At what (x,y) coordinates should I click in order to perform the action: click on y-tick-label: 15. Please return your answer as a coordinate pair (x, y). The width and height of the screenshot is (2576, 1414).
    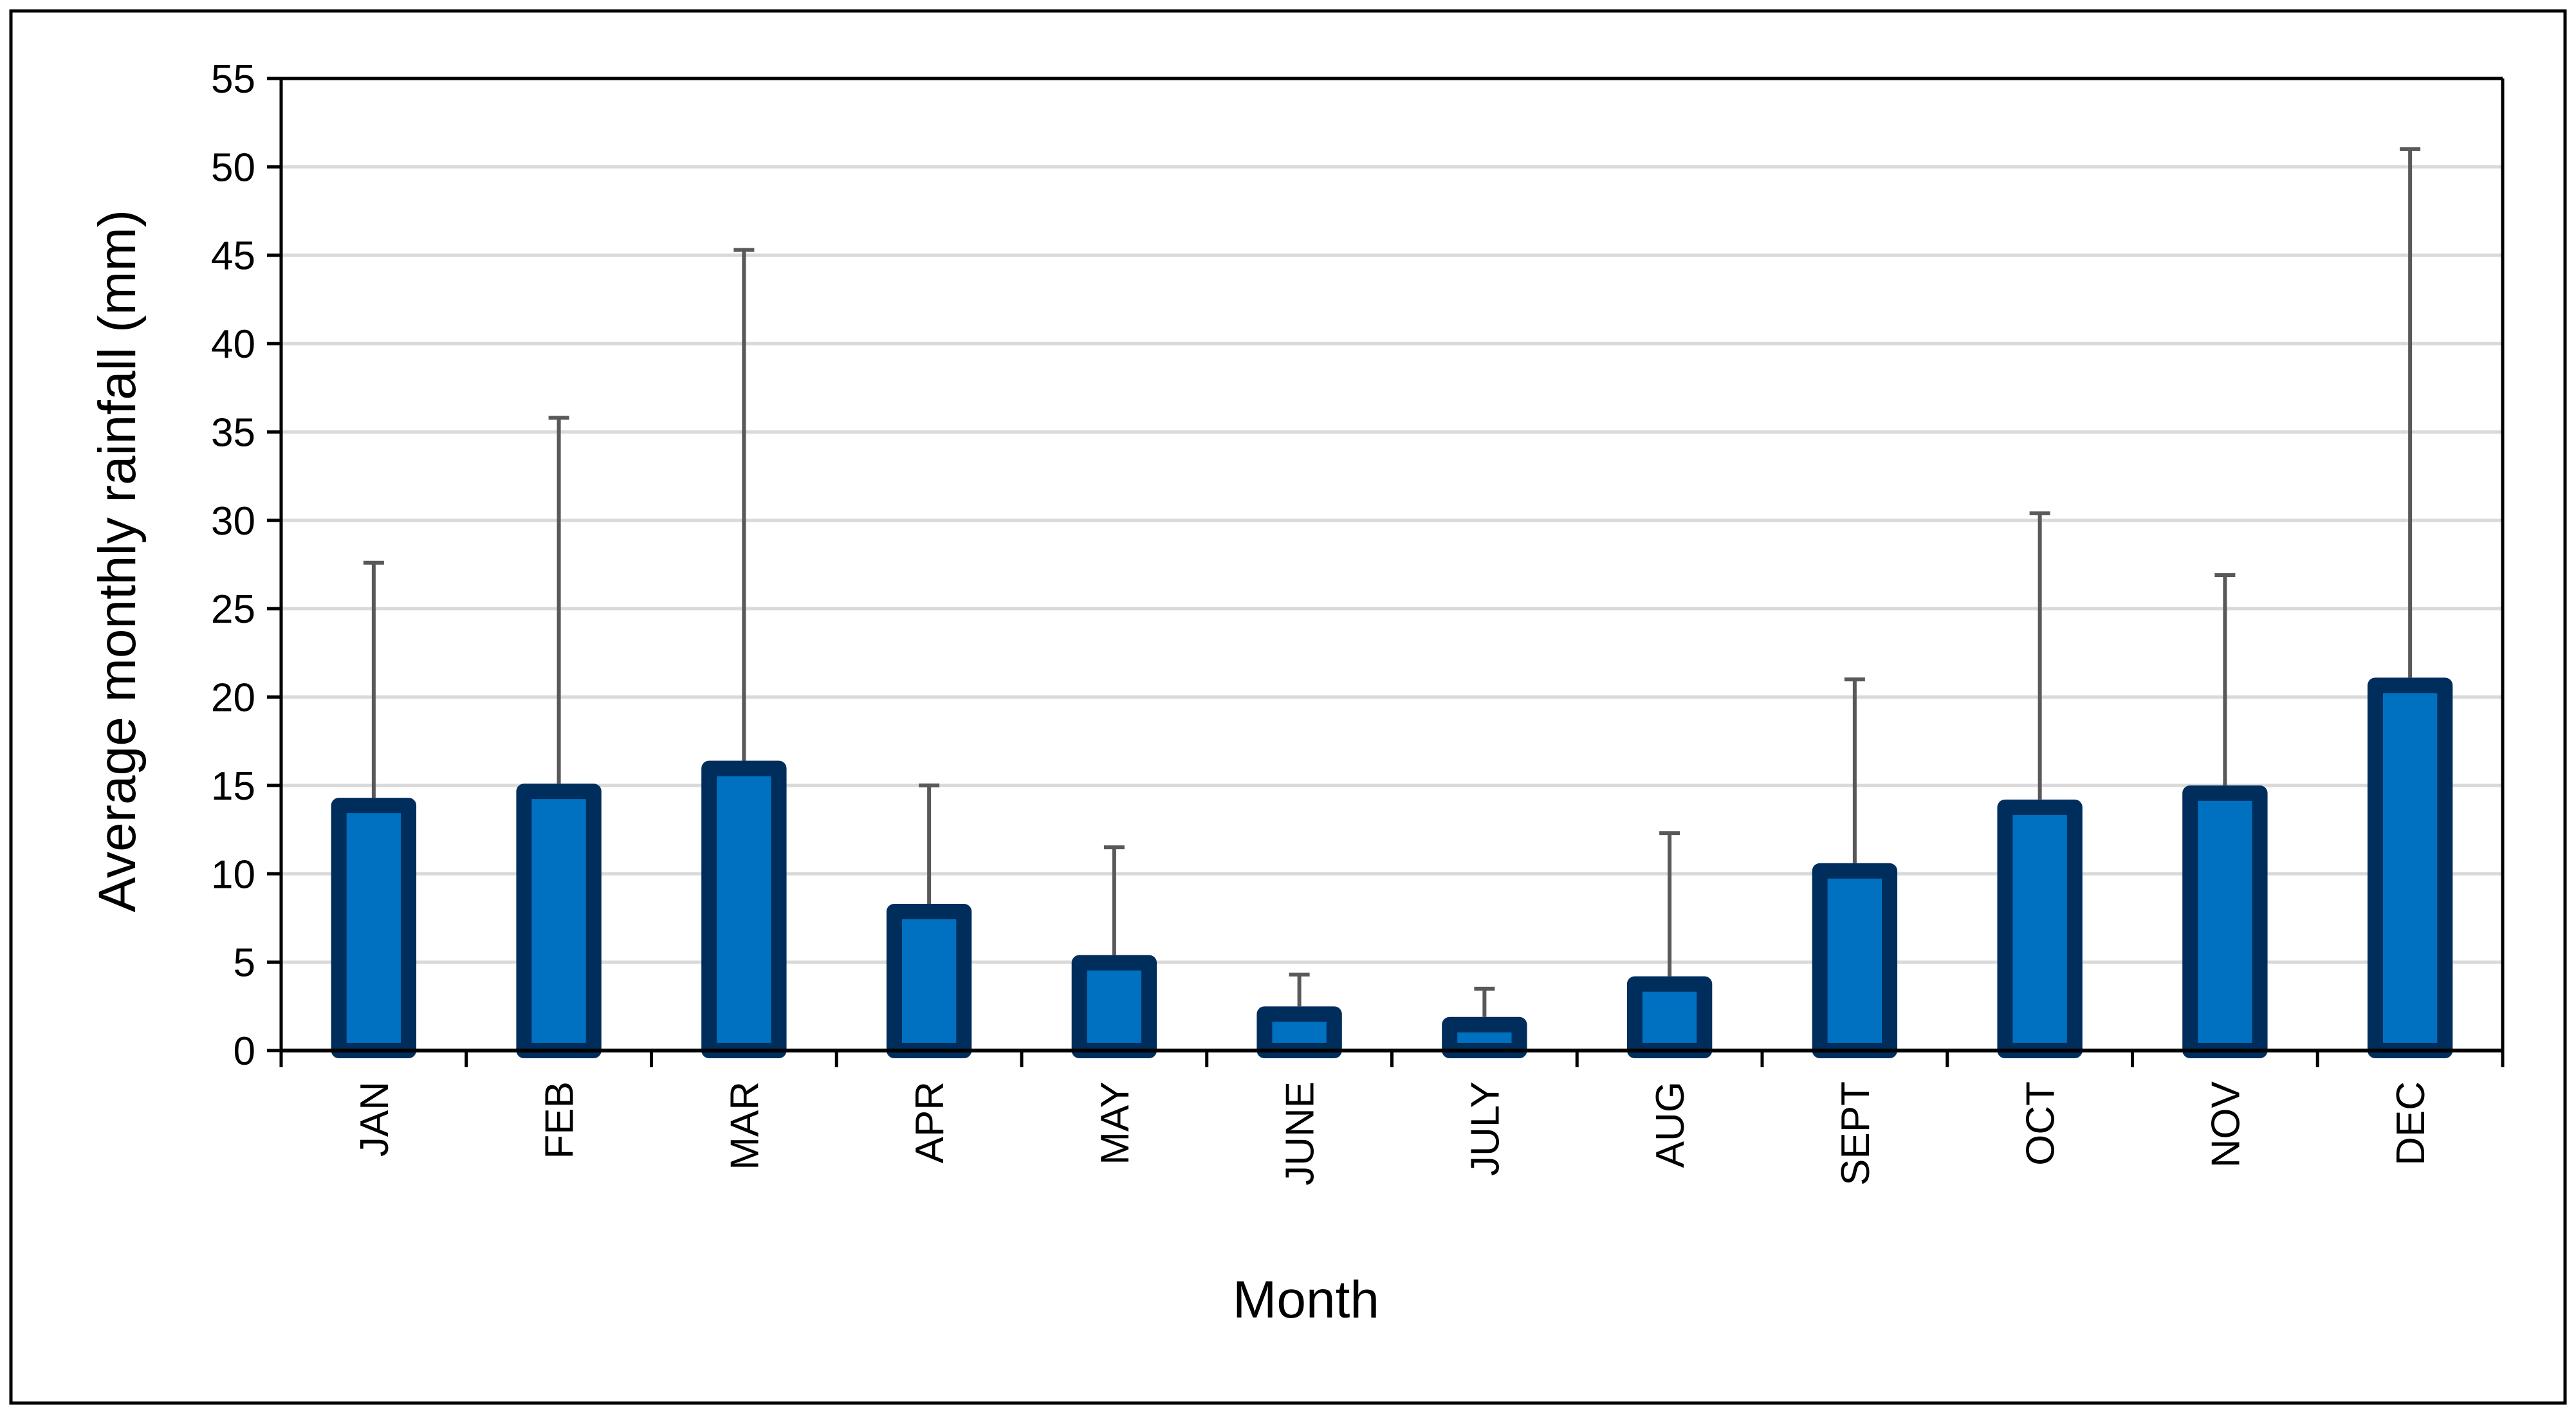
    Looking at the image, I should click on (233, 786).